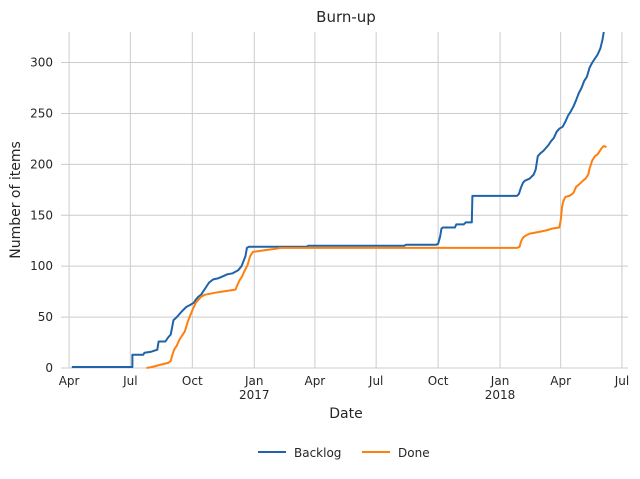  What do you see at coordinates (41, 266) in the screenshot?
I see `y-tick-label: 100` at bounding box center [41, 266].